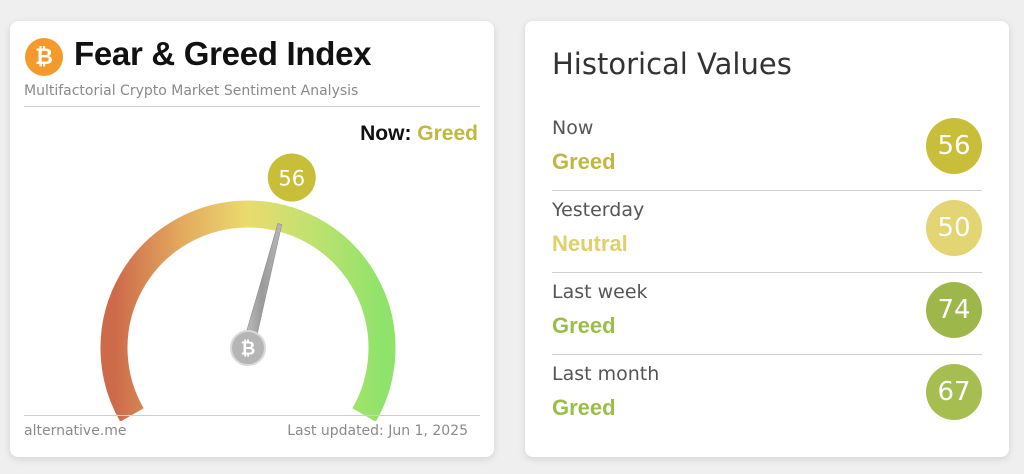  I want to click on row-label: Last week, so click(600, 292).